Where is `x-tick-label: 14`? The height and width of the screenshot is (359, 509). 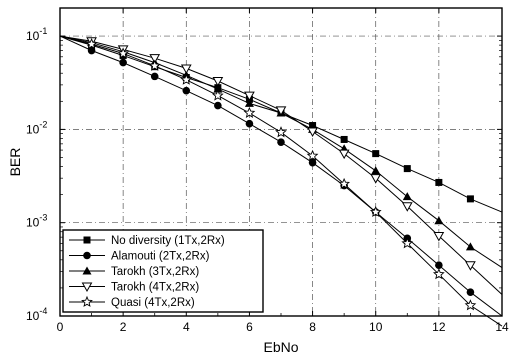 x-tick-label: 14 is located at coordinates (502, 327).